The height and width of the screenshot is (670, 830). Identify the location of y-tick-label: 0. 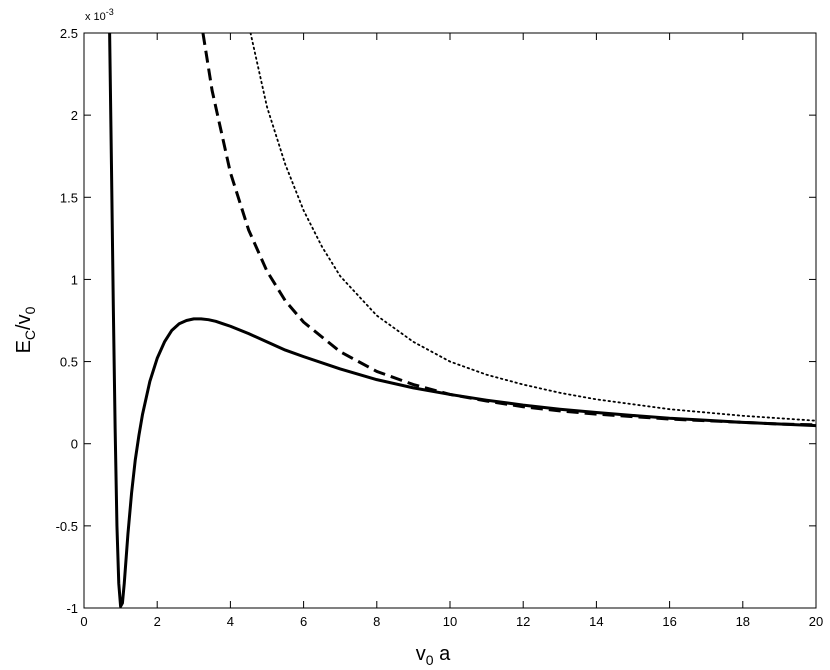
(74, 444).